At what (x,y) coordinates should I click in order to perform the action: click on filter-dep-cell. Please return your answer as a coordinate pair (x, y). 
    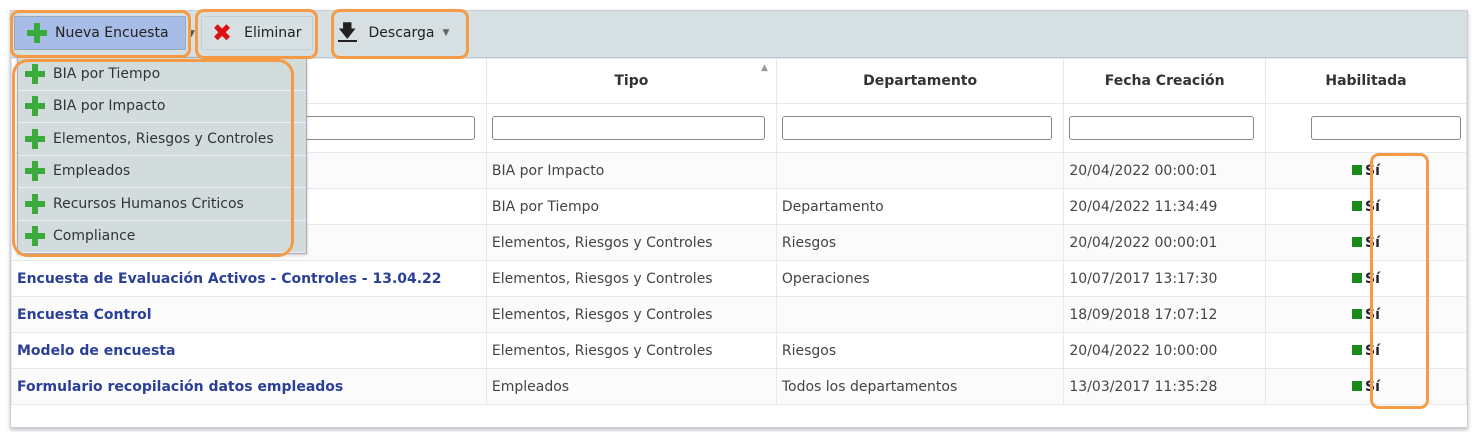
    Looking at the image, I should click on (920, 128).